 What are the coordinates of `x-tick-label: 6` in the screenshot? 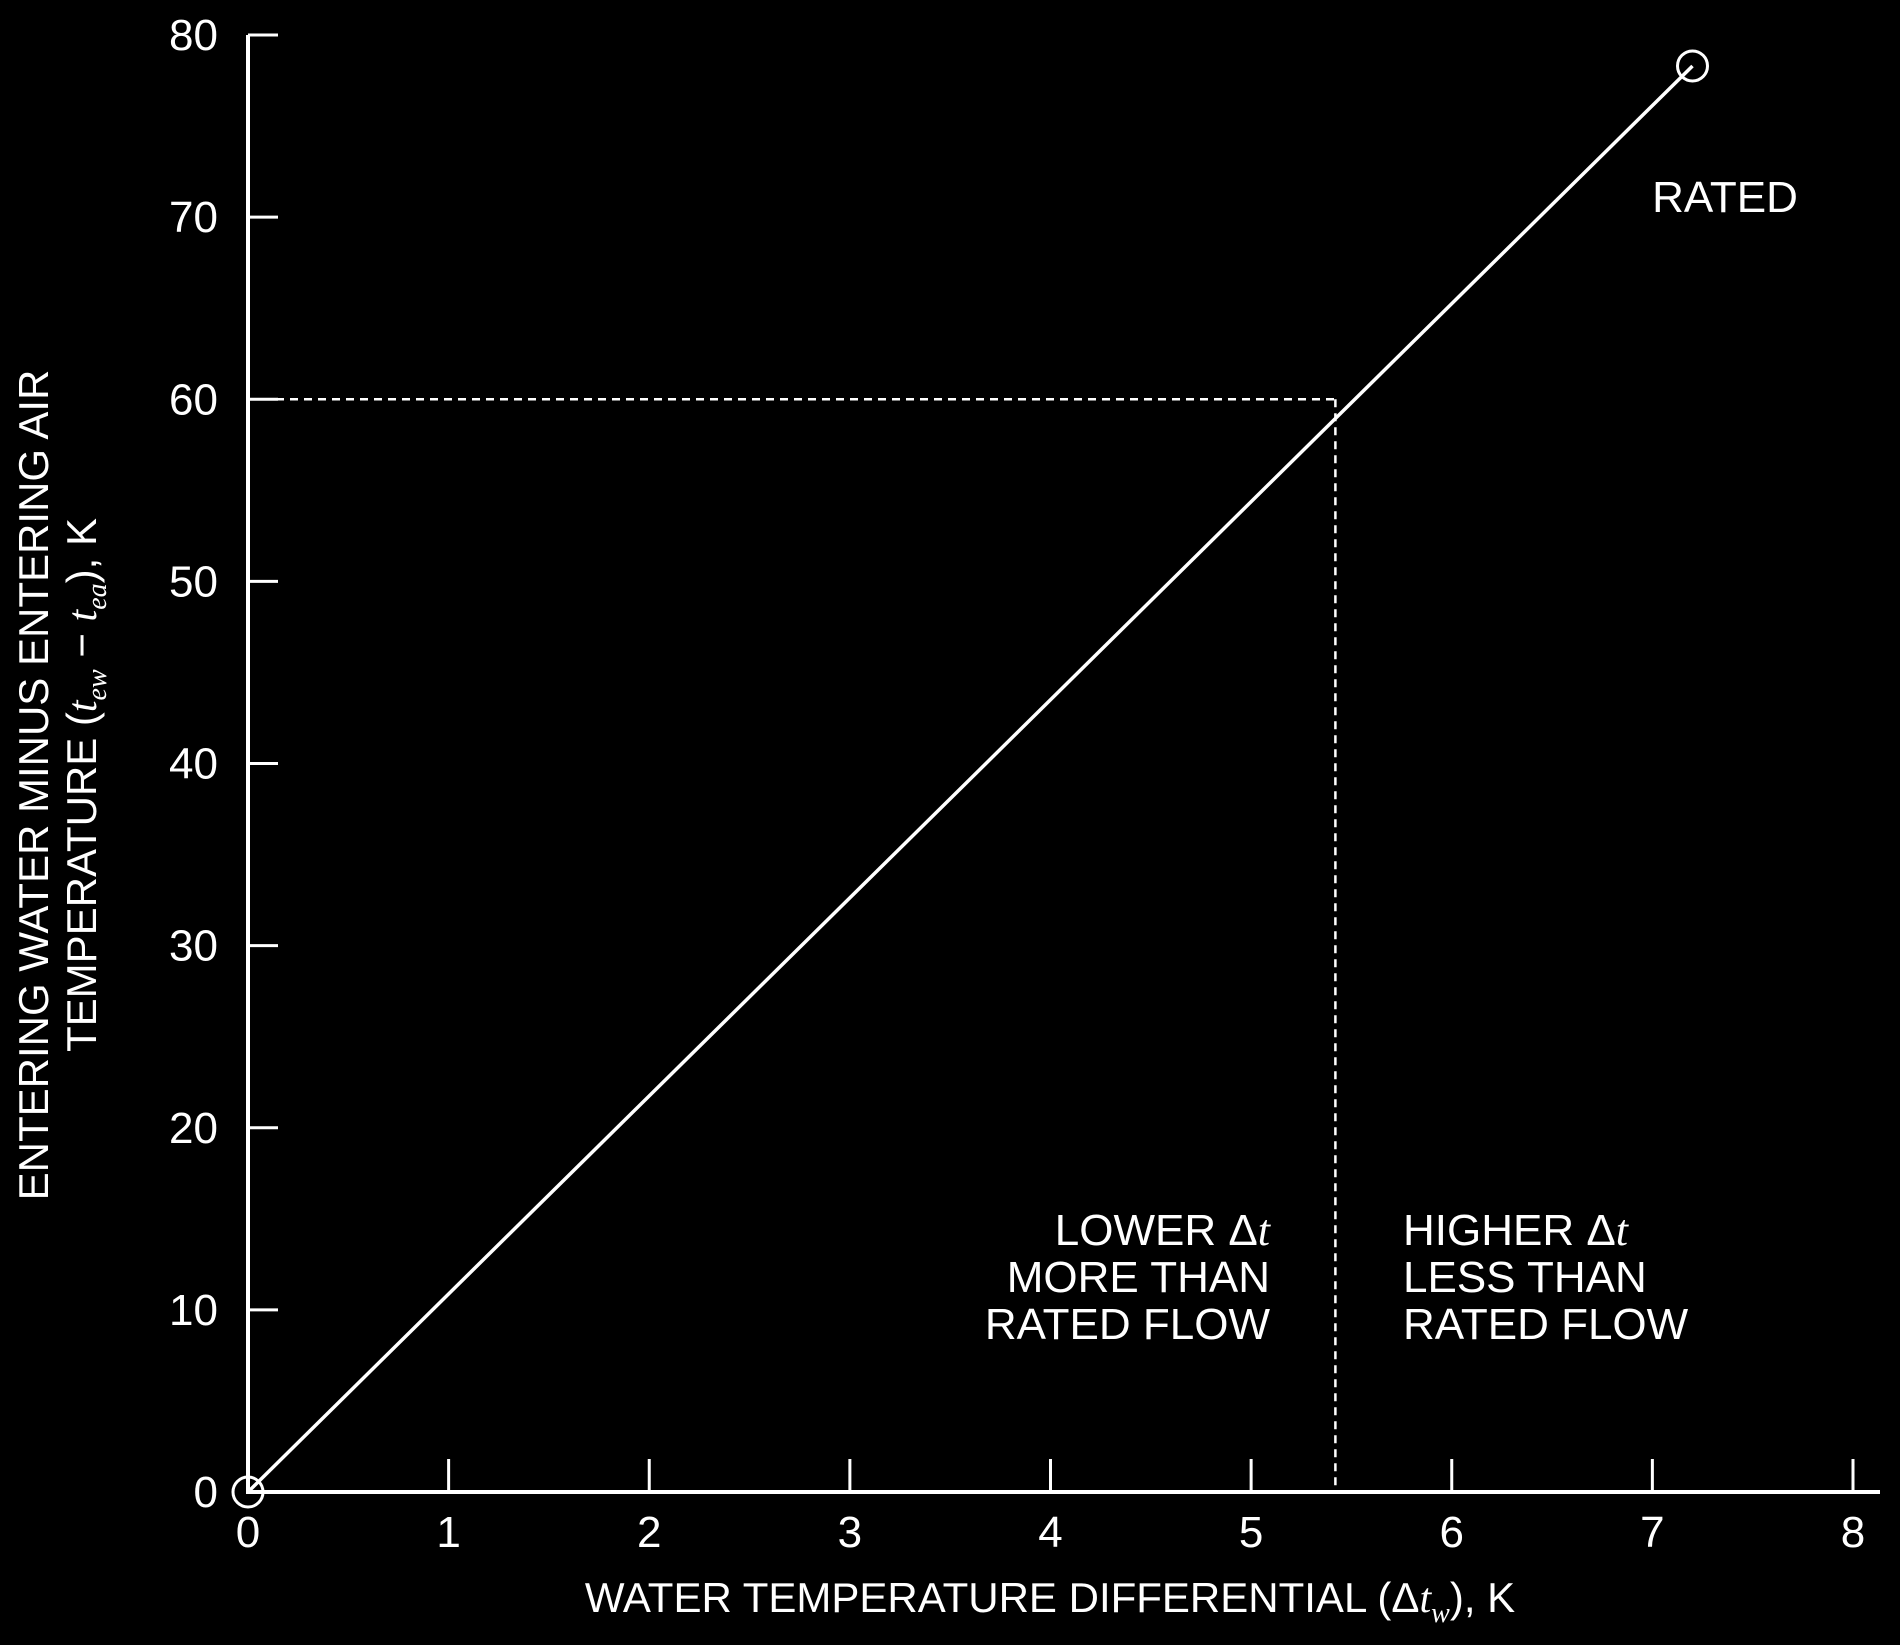 It's located at (1452, 1532).